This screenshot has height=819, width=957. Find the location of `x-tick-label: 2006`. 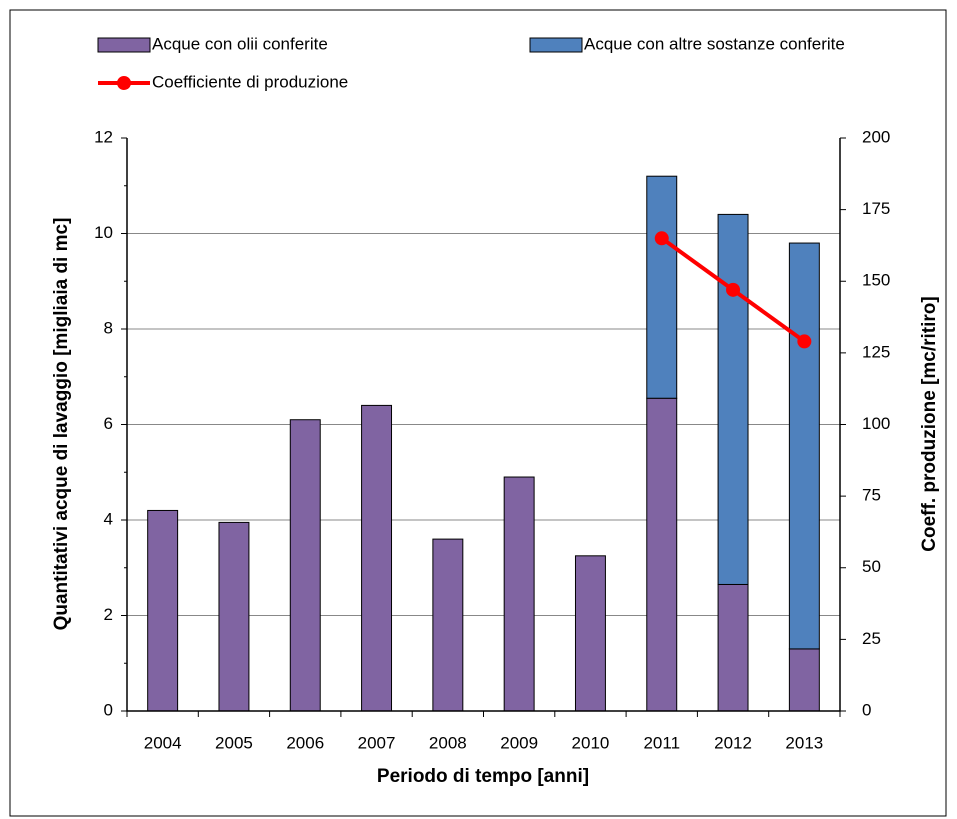

x-tick-label: 2006 is located at coordinates (305, 742).